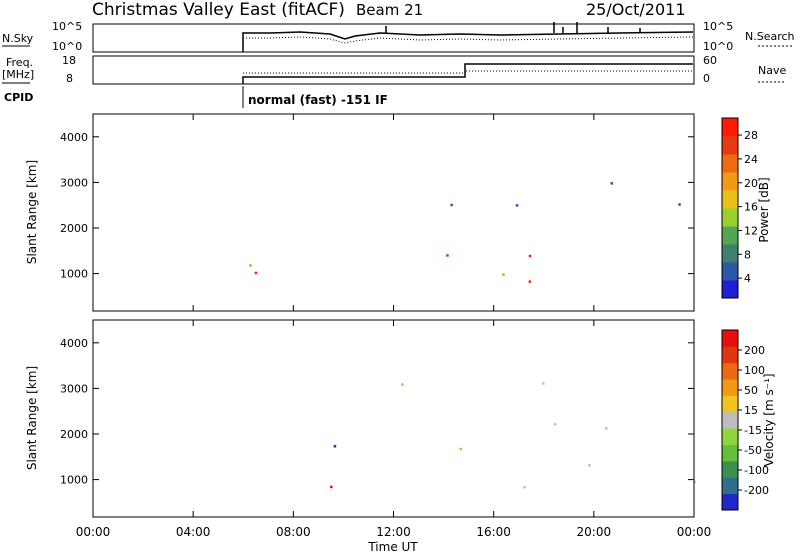 Image resolution: width=800 pixels, height=554 pixels. Describe the element at coordinates (636, 9) in the screenshot. I see `date-title: 25/Oct/2011` at that location.